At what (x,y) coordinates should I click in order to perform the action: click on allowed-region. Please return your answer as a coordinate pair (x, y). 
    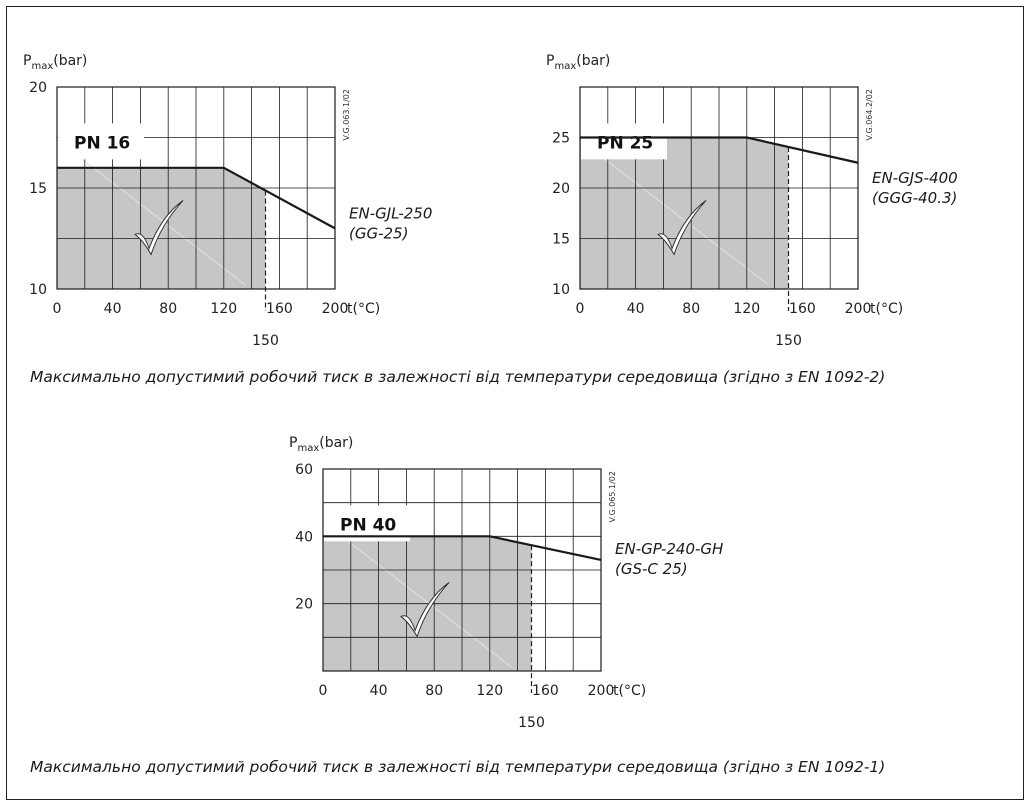
    Looking at the image, I should click on (684, 213).